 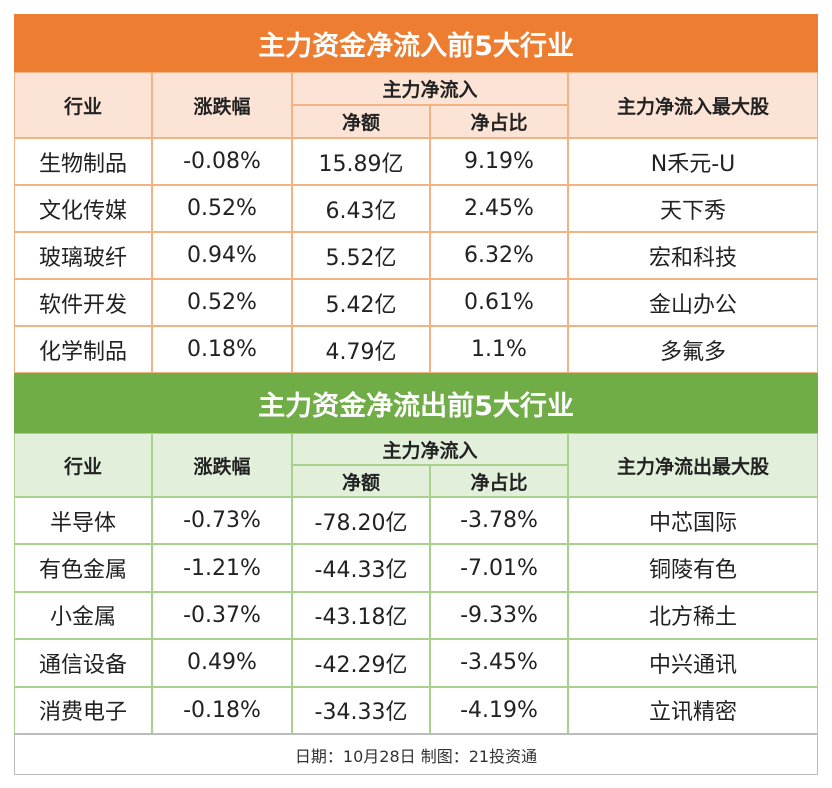 What do you see at coordinates (693, 663) in the screenshot?
I see `table-cell: 中兴通讯` at bounding box center [693, 663].